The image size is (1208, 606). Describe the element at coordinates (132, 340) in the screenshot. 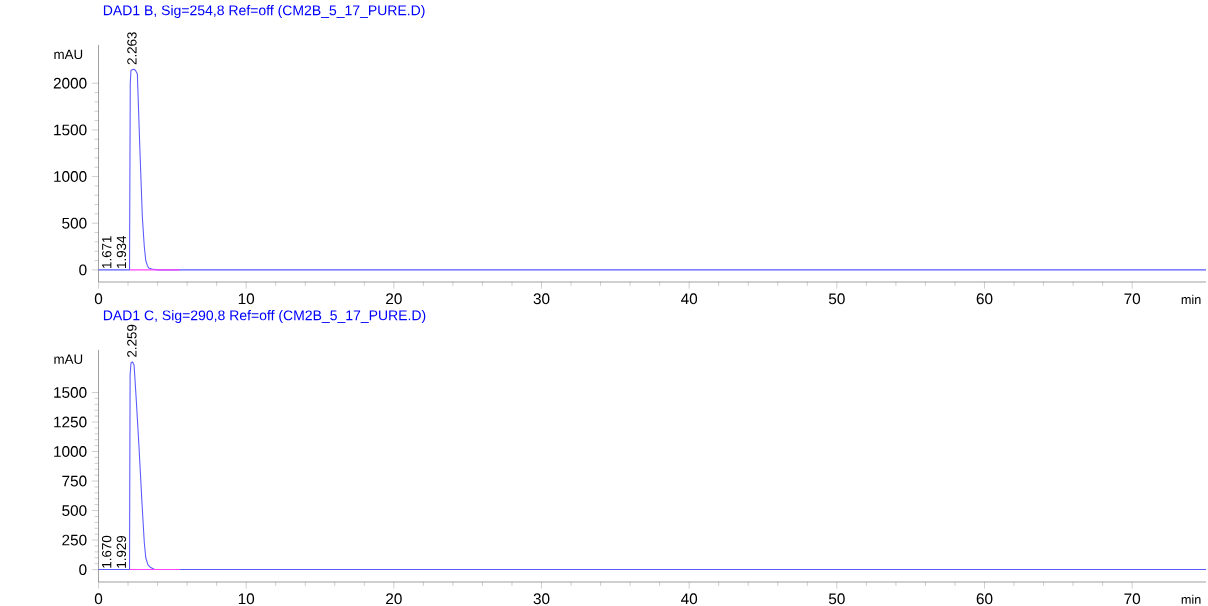

I see `annotation: 2.259` at that location.